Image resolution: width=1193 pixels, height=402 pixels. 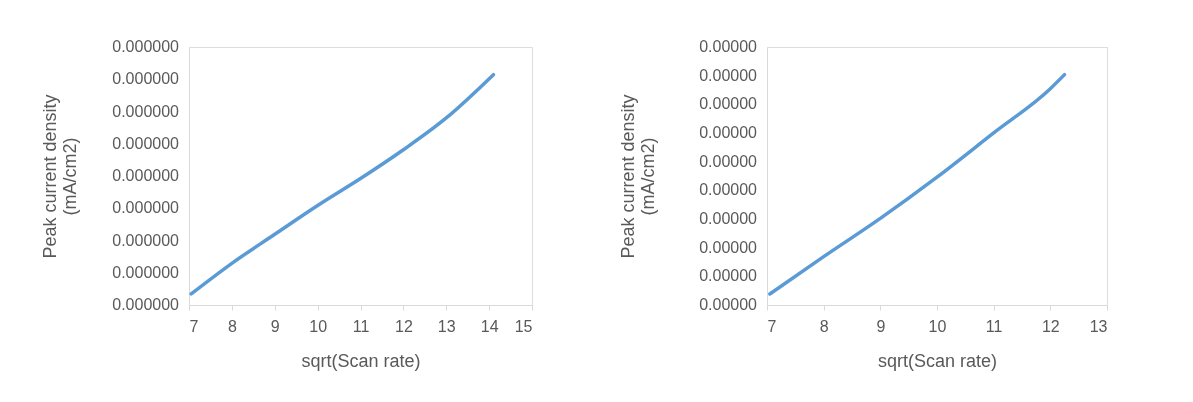 I want to click on x-tick-label: 15, so click(x=523, y=326).